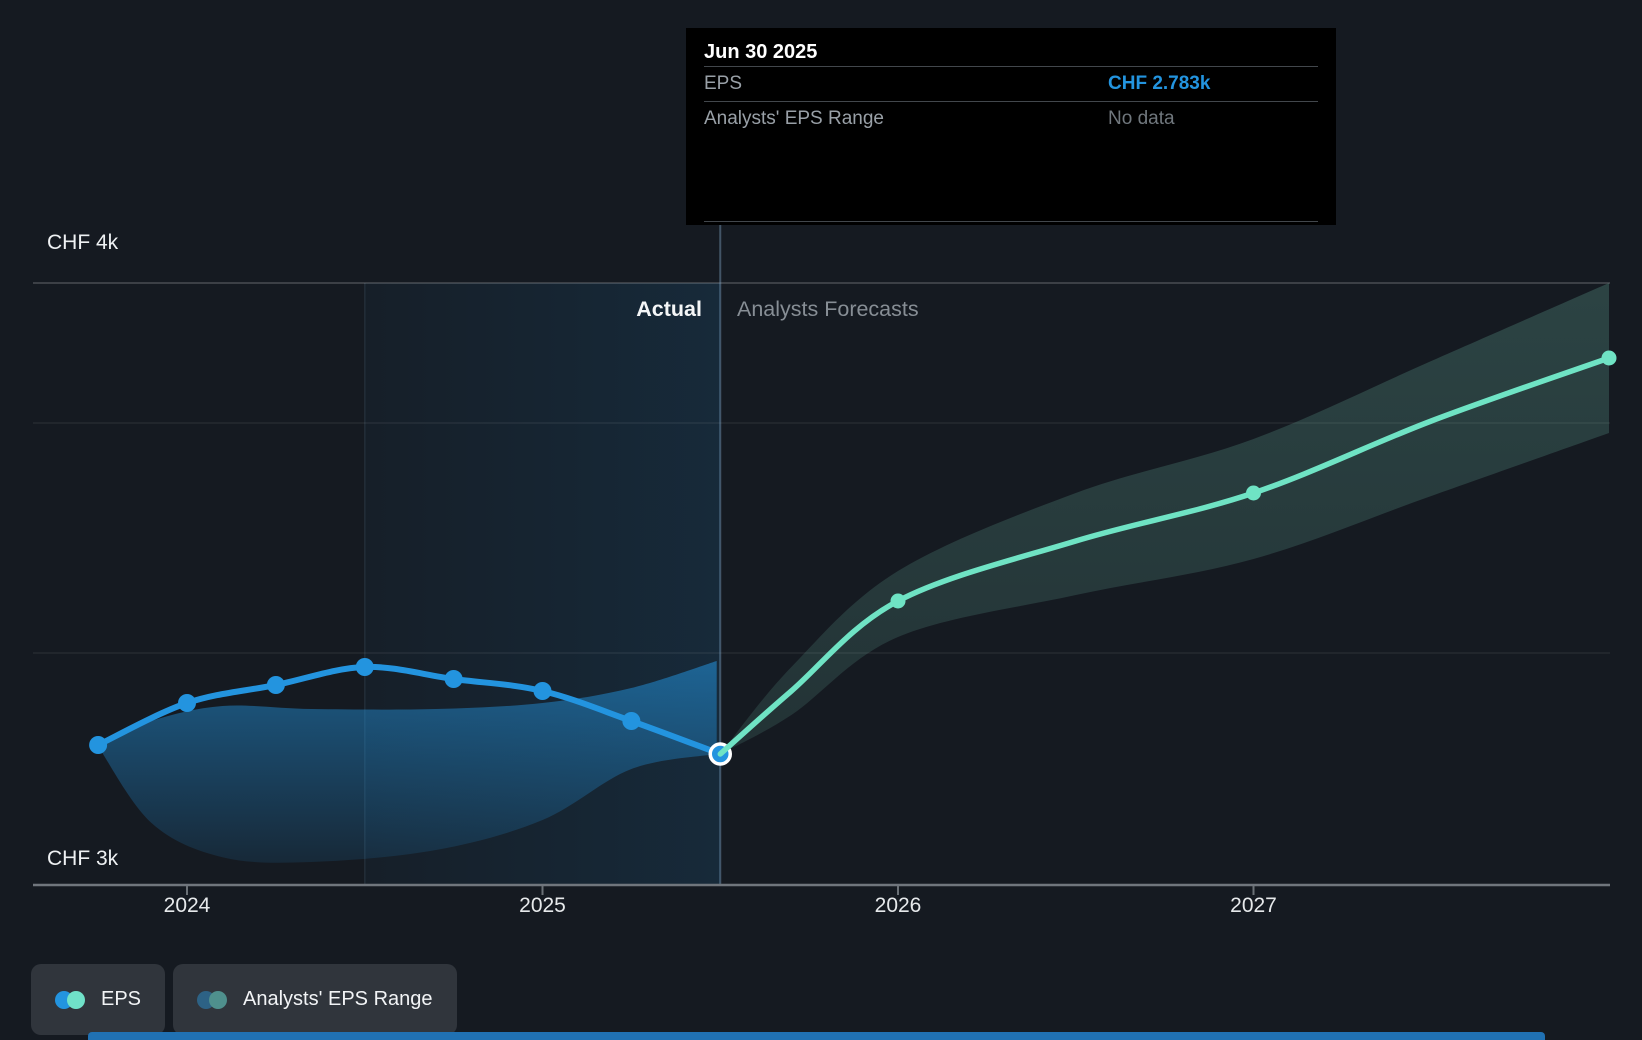 This screenshot has width=1642, height=1040. What do you see at coordinates (1011, 84) in the screenshot?
I see `tooltip-row-eps: EPS CHF 2.783k` at bounding box center [1011, 84].